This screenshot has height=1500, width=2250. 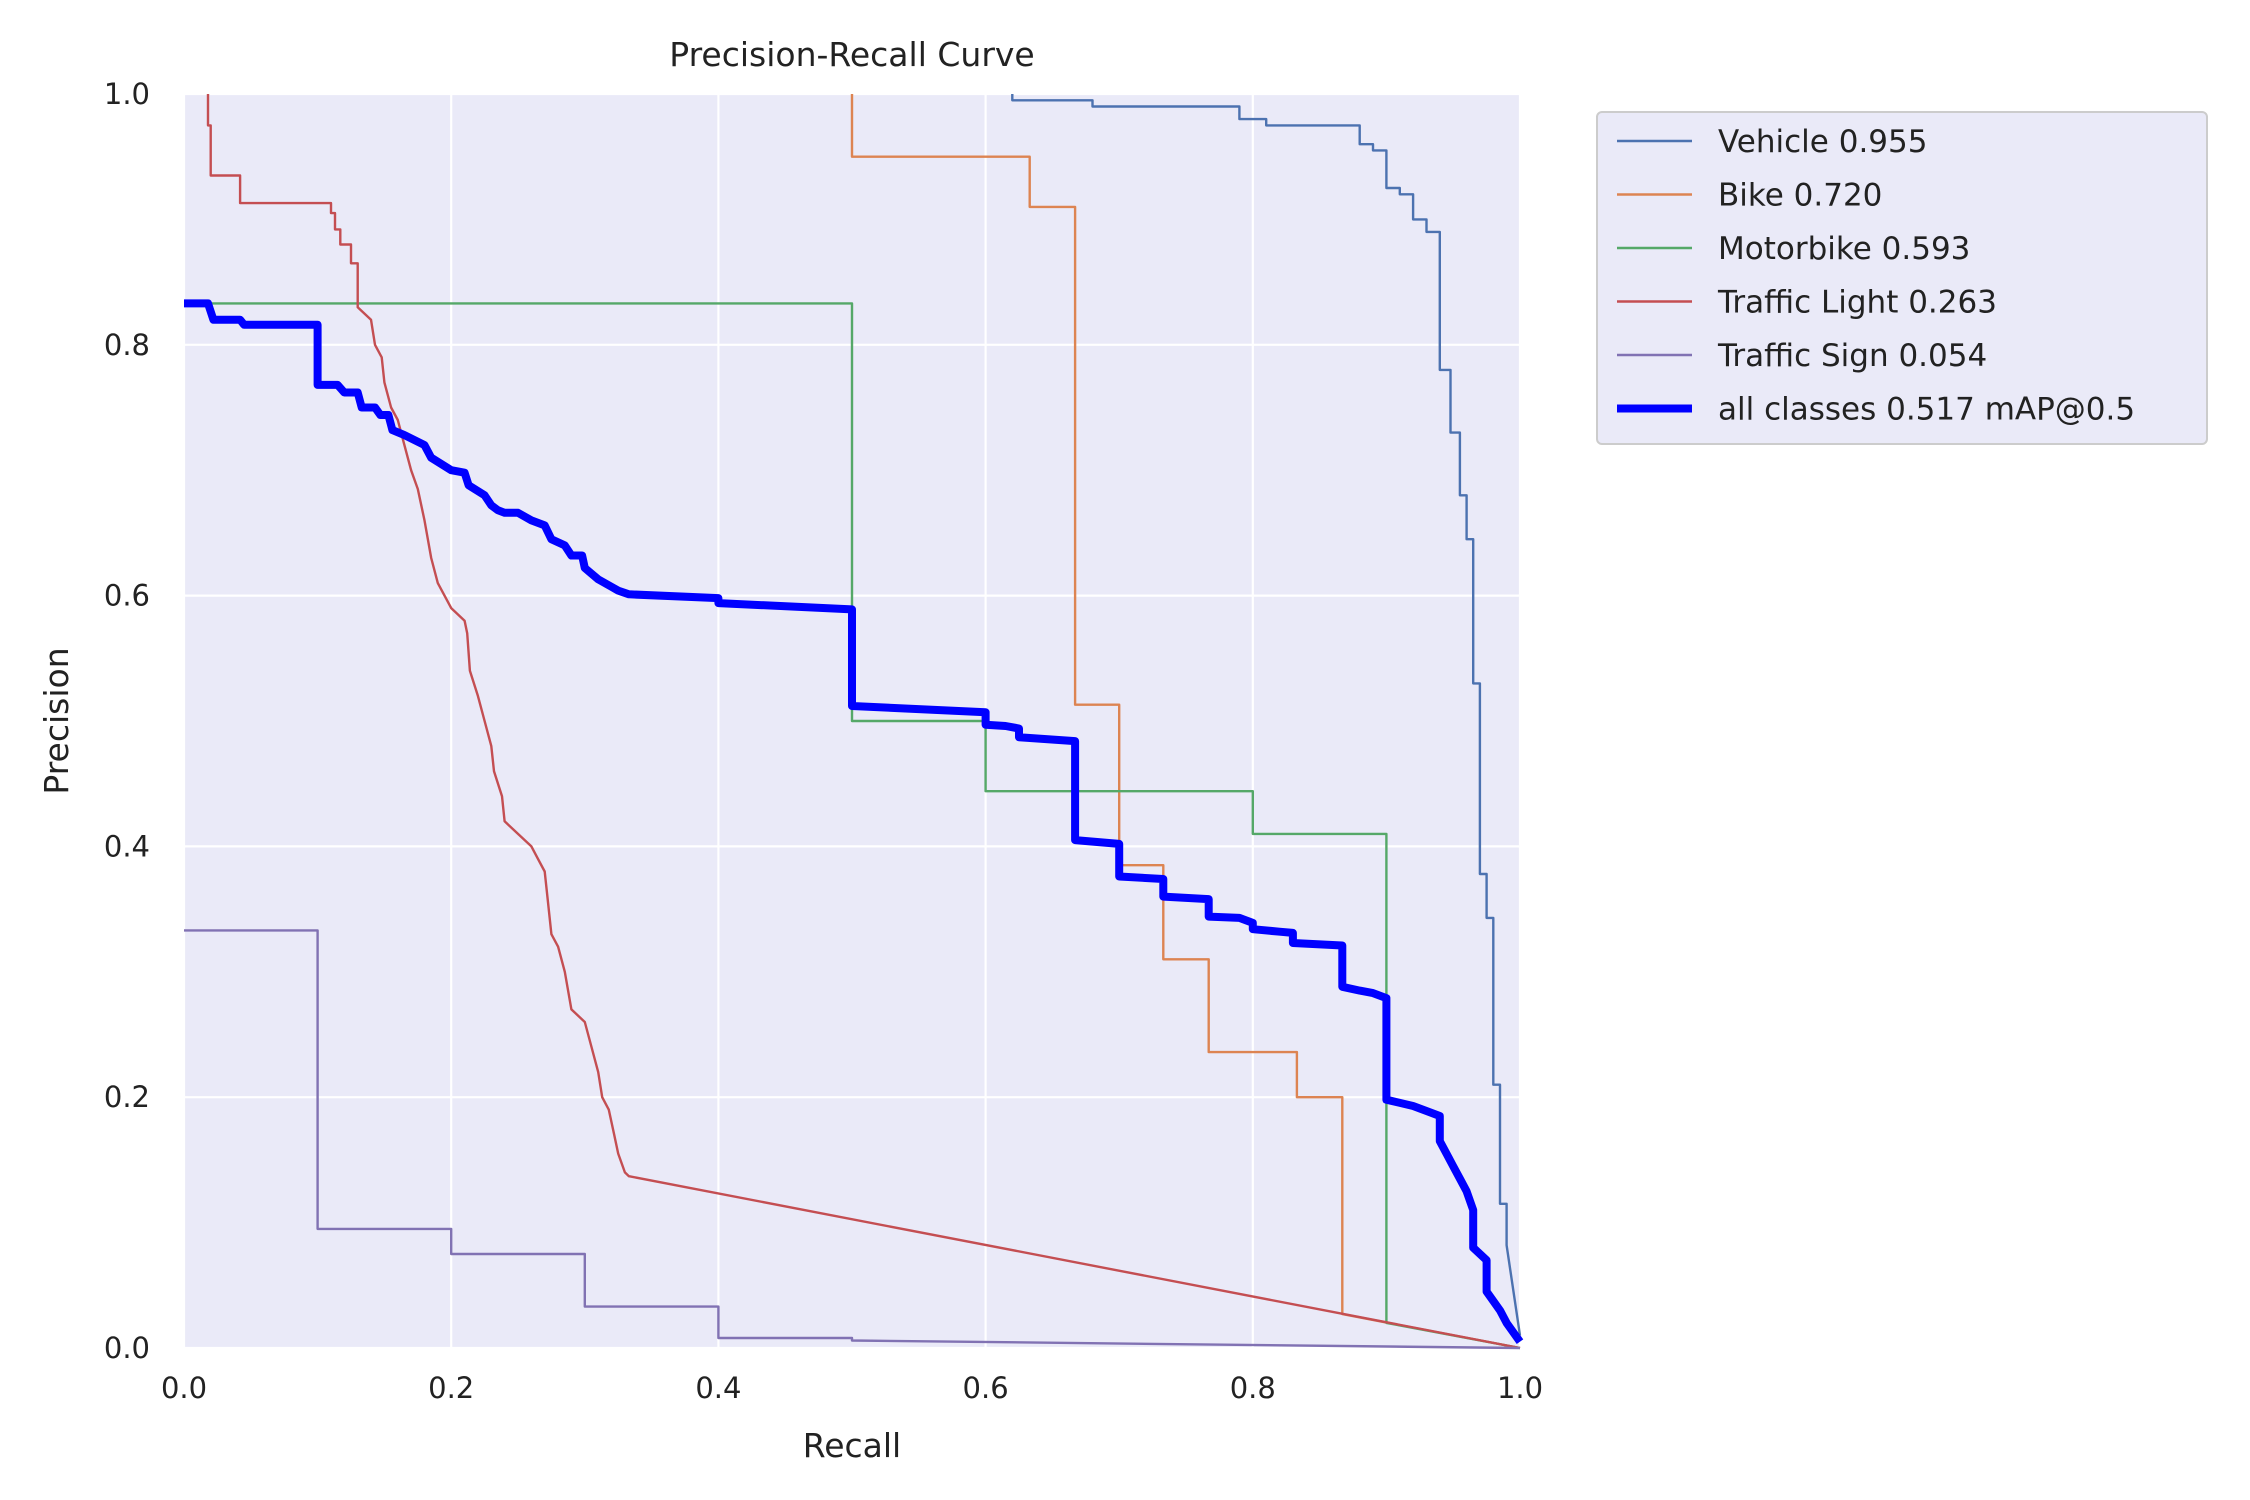 I want to click on x-tick-label-0: 0.0, so click(x=184, y=1388).